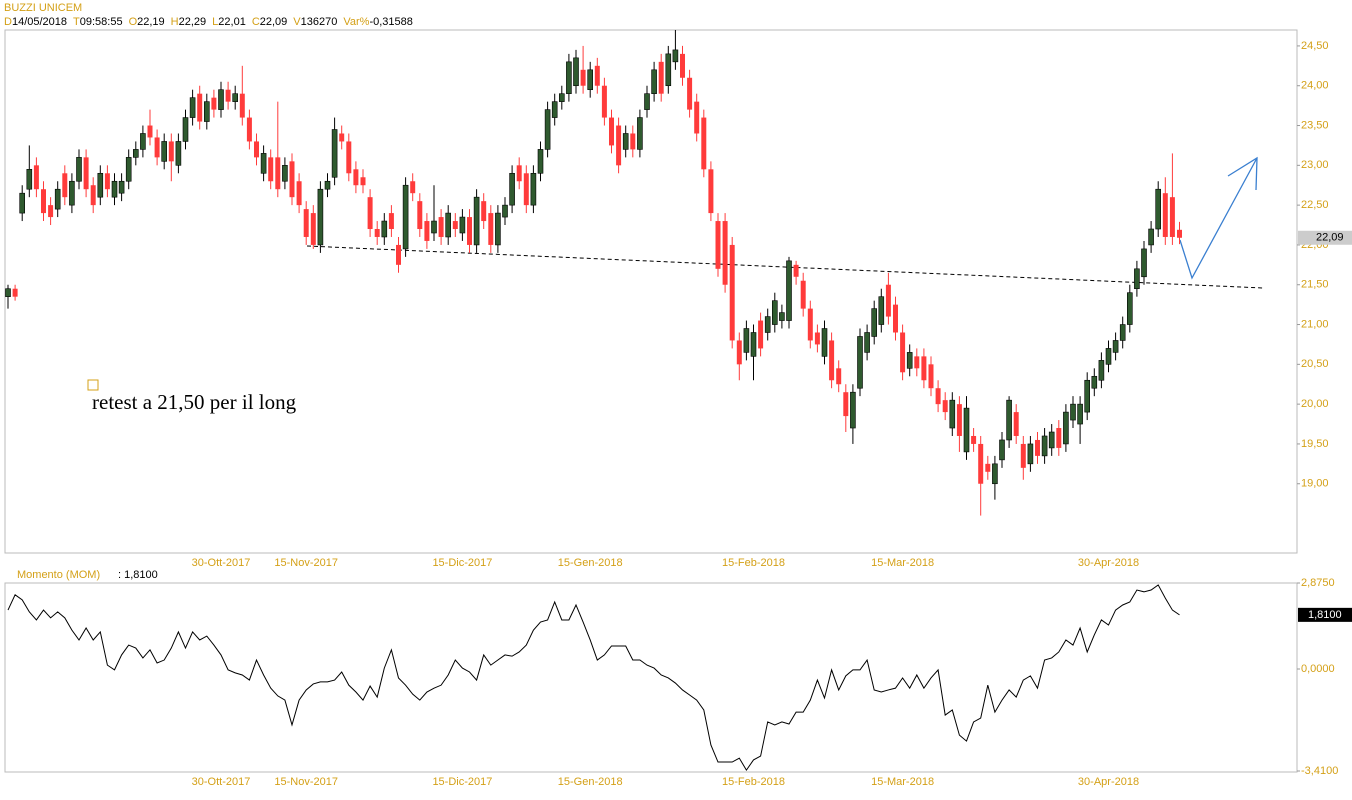  I want to click on y-tick-label: 21,00, so click(1315, 324).